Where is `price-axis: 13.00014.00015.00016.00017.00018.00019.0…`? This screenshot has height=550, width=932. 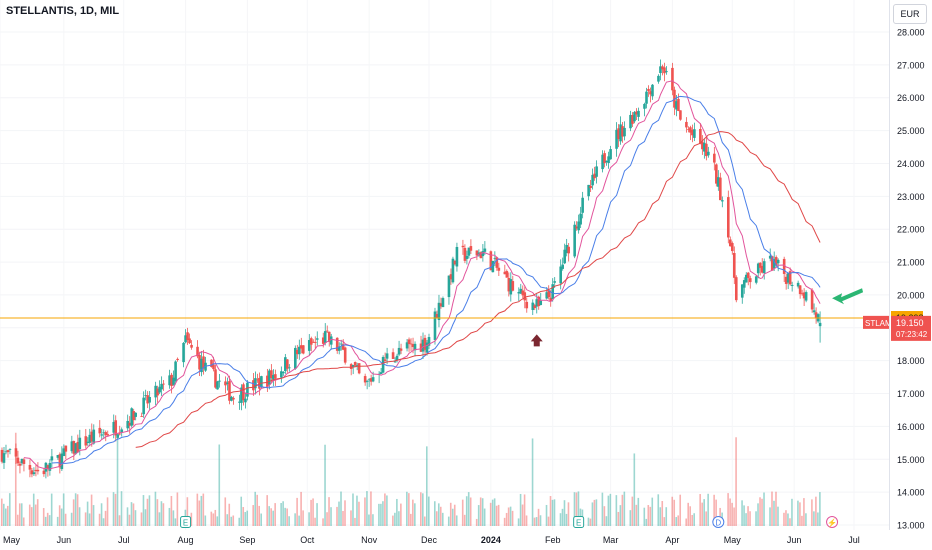 price-axis: 13.00014.00015.00016.00017.00018.00019.0… is located at coordinates (911, 279).